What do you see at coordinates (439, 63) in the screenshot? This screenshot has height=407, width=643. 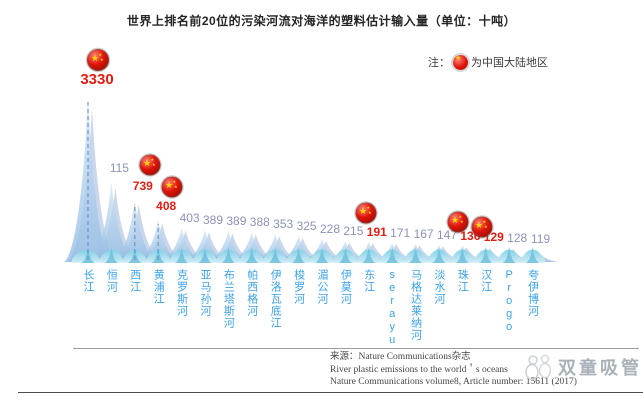 I see `legend-note-prefix: 注：` at bounding box center [439, 63].